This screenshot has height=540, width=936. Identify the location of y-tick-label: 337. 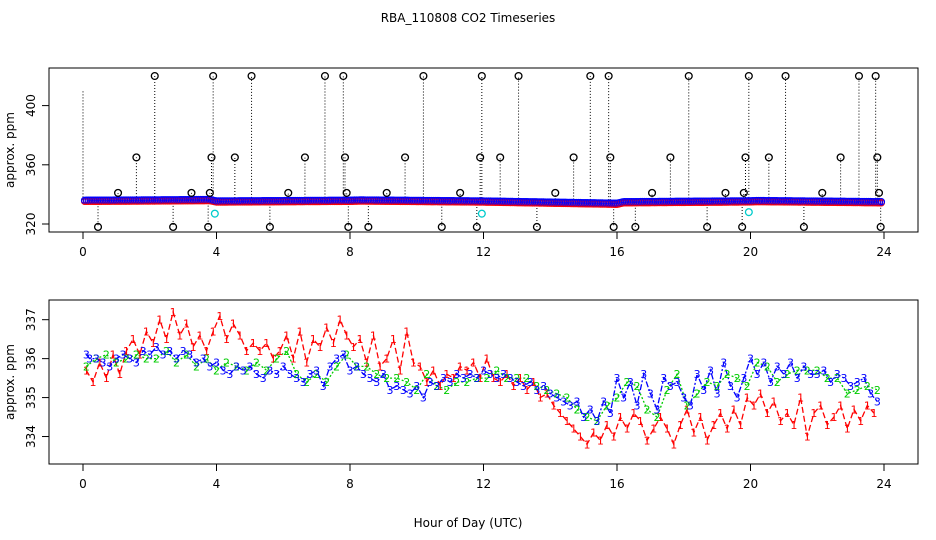
(31, 319).